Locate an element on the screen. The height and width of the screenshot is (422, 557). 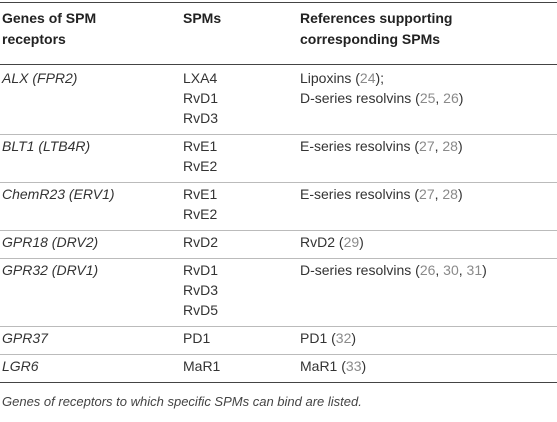
reference-line: D-series resolvins (25, 26) is located at coordinates (381, 98).